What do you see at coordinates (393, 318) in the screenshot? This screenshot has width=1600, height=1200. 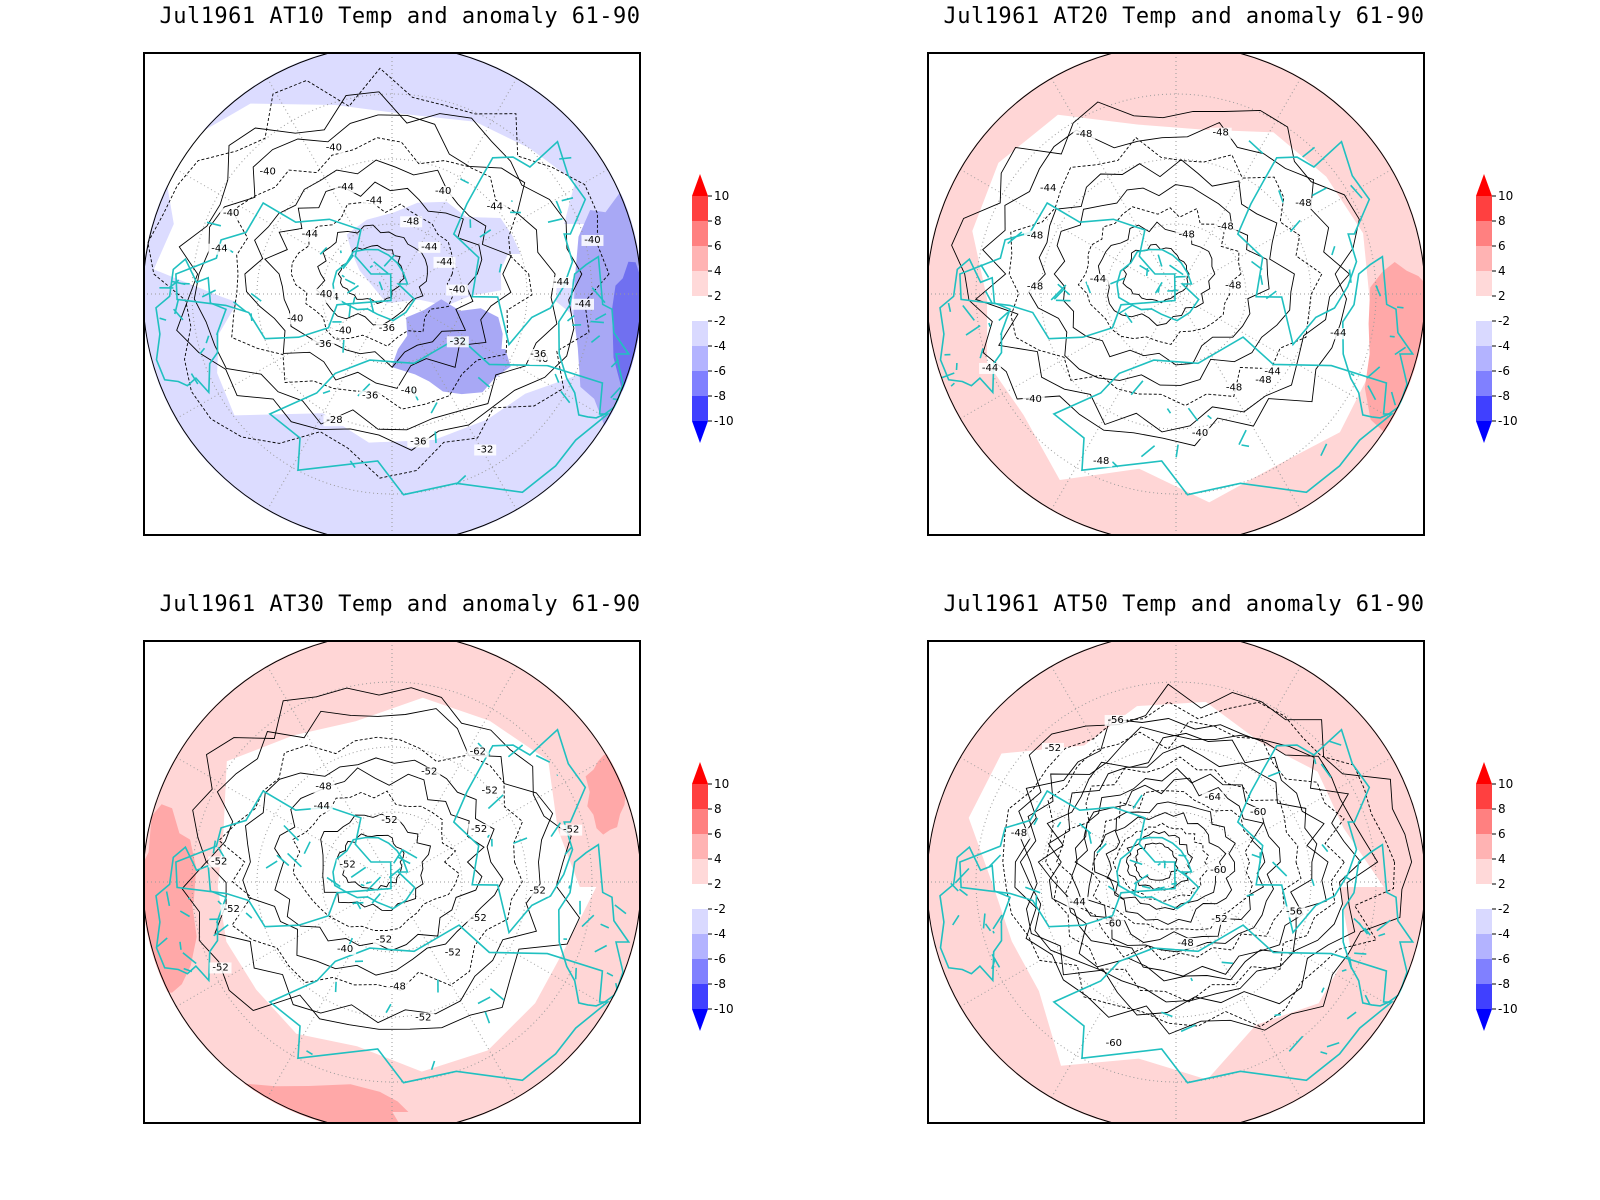 I see `coastlines` at bounding box center [393, 318].